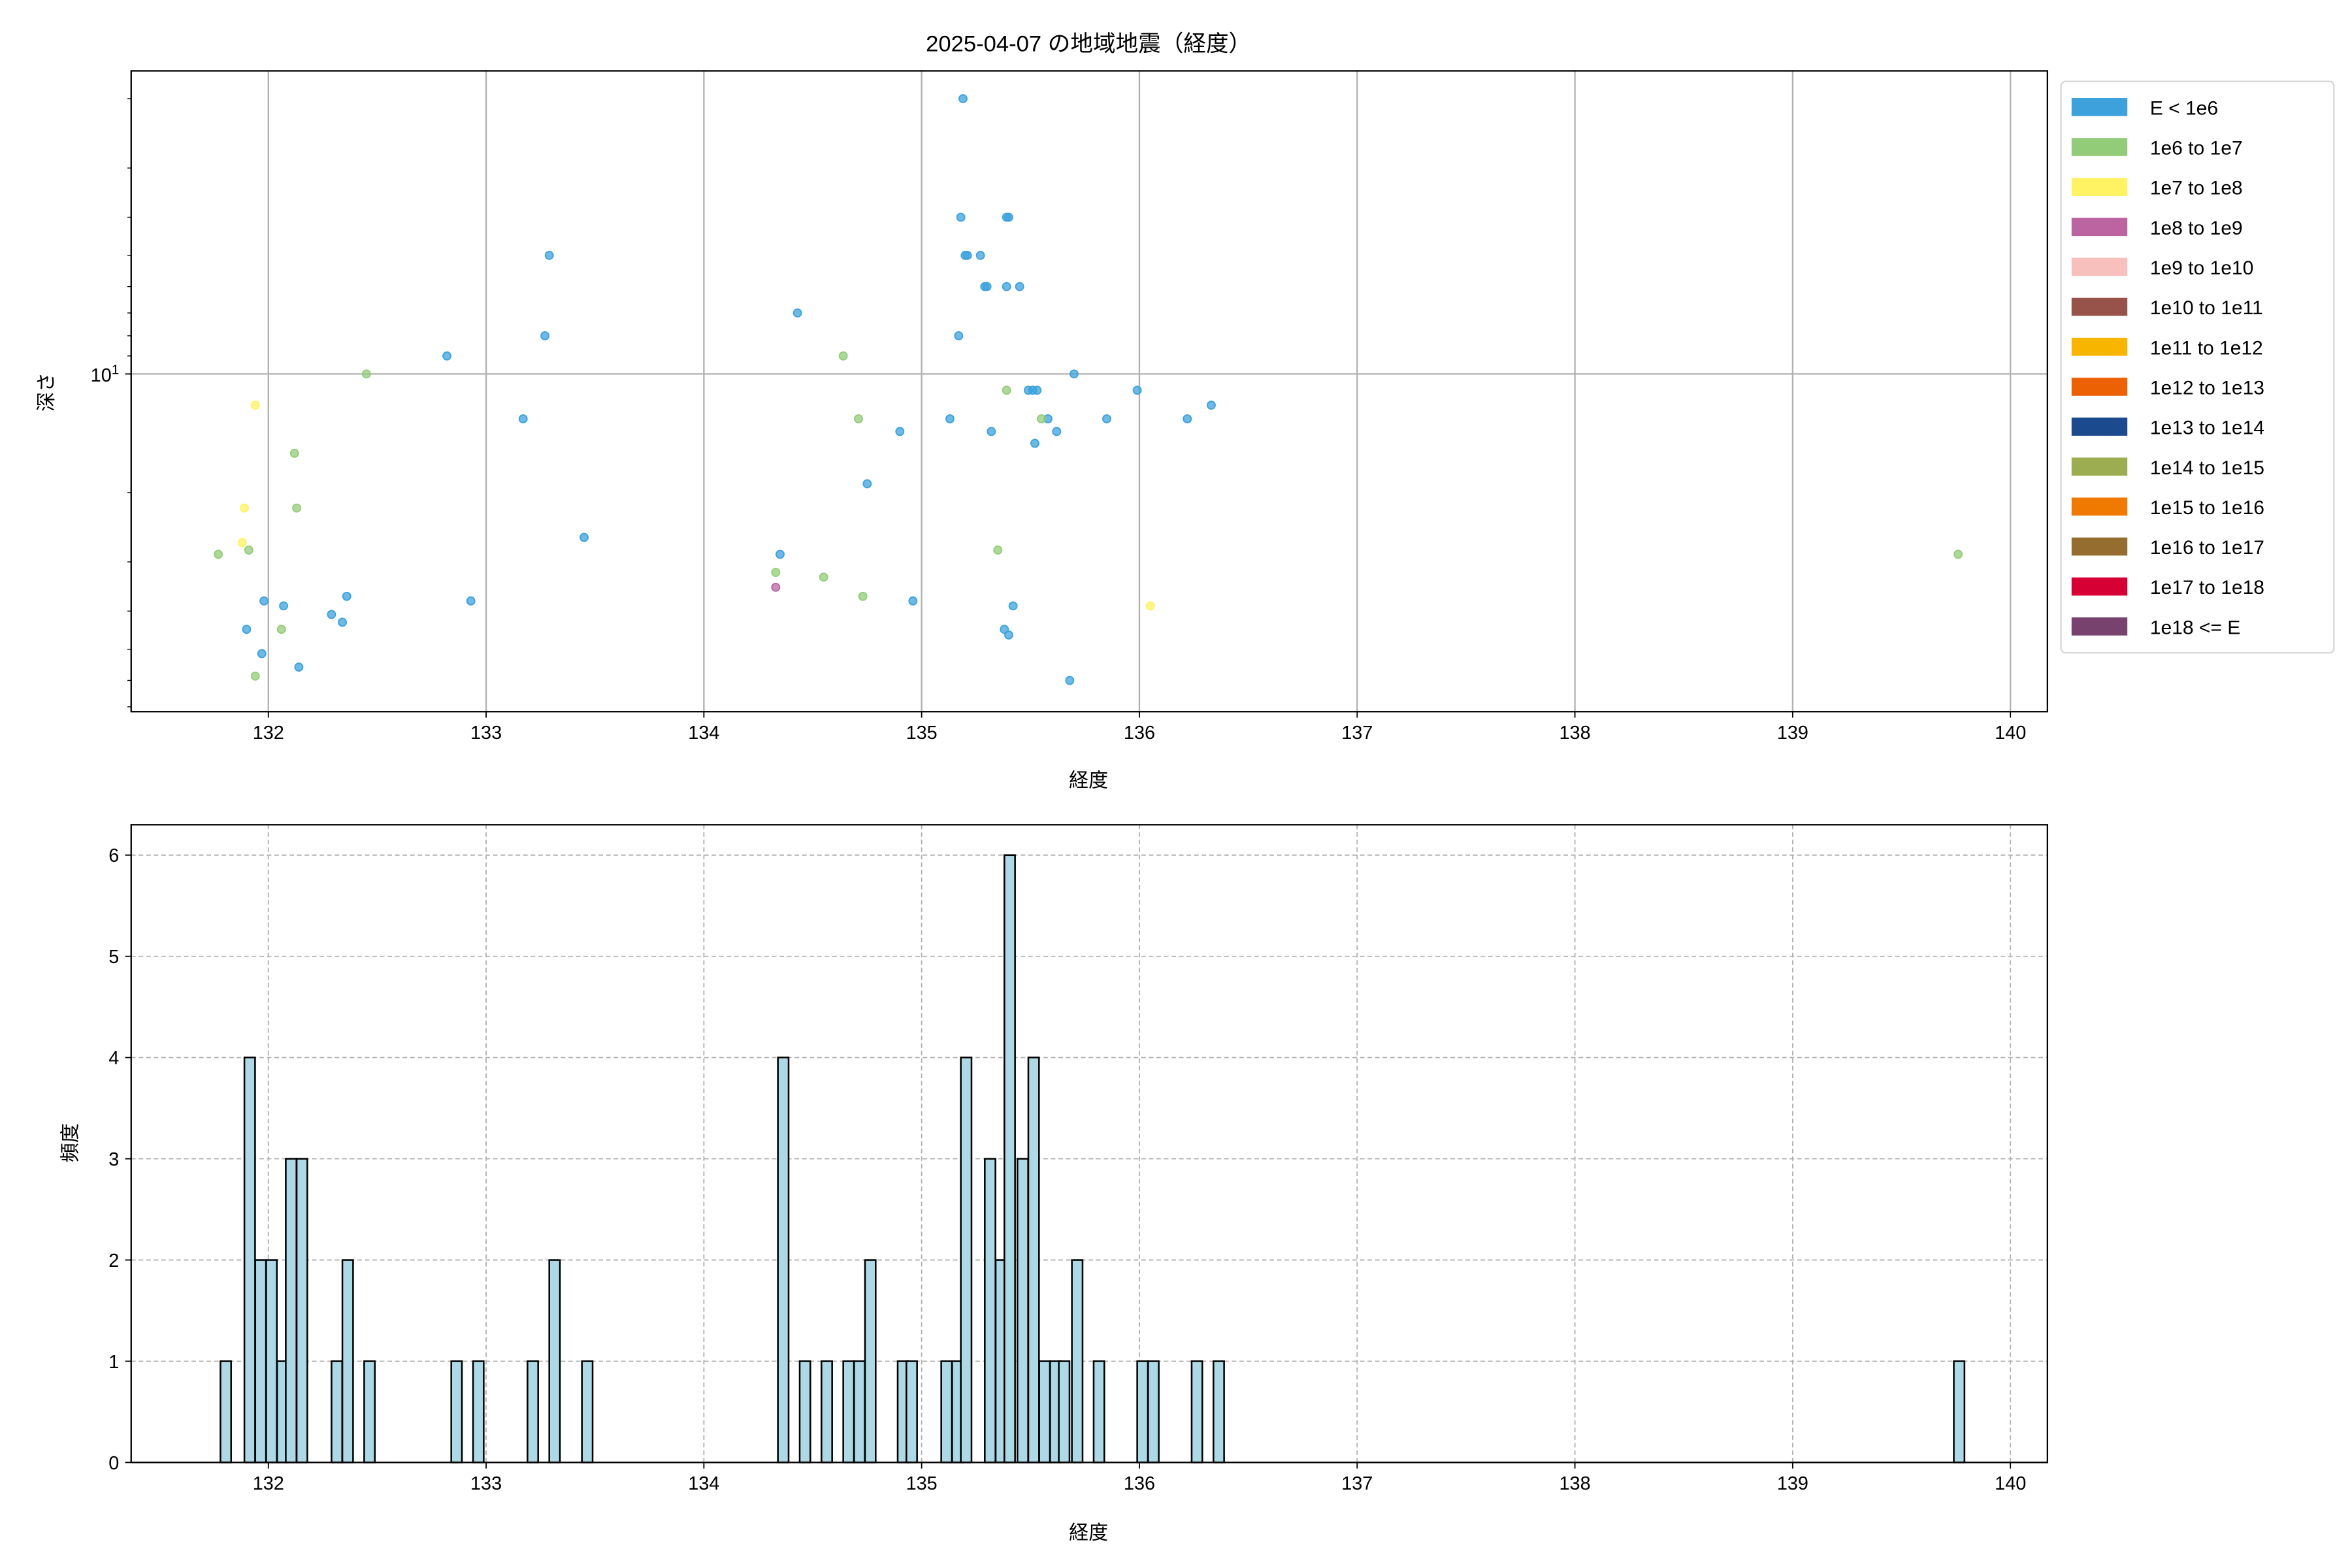  What do you see at coordinates (105, 374) in the screenshot?
I see `y-tick-label: 101` at bounding box center [105, 374].